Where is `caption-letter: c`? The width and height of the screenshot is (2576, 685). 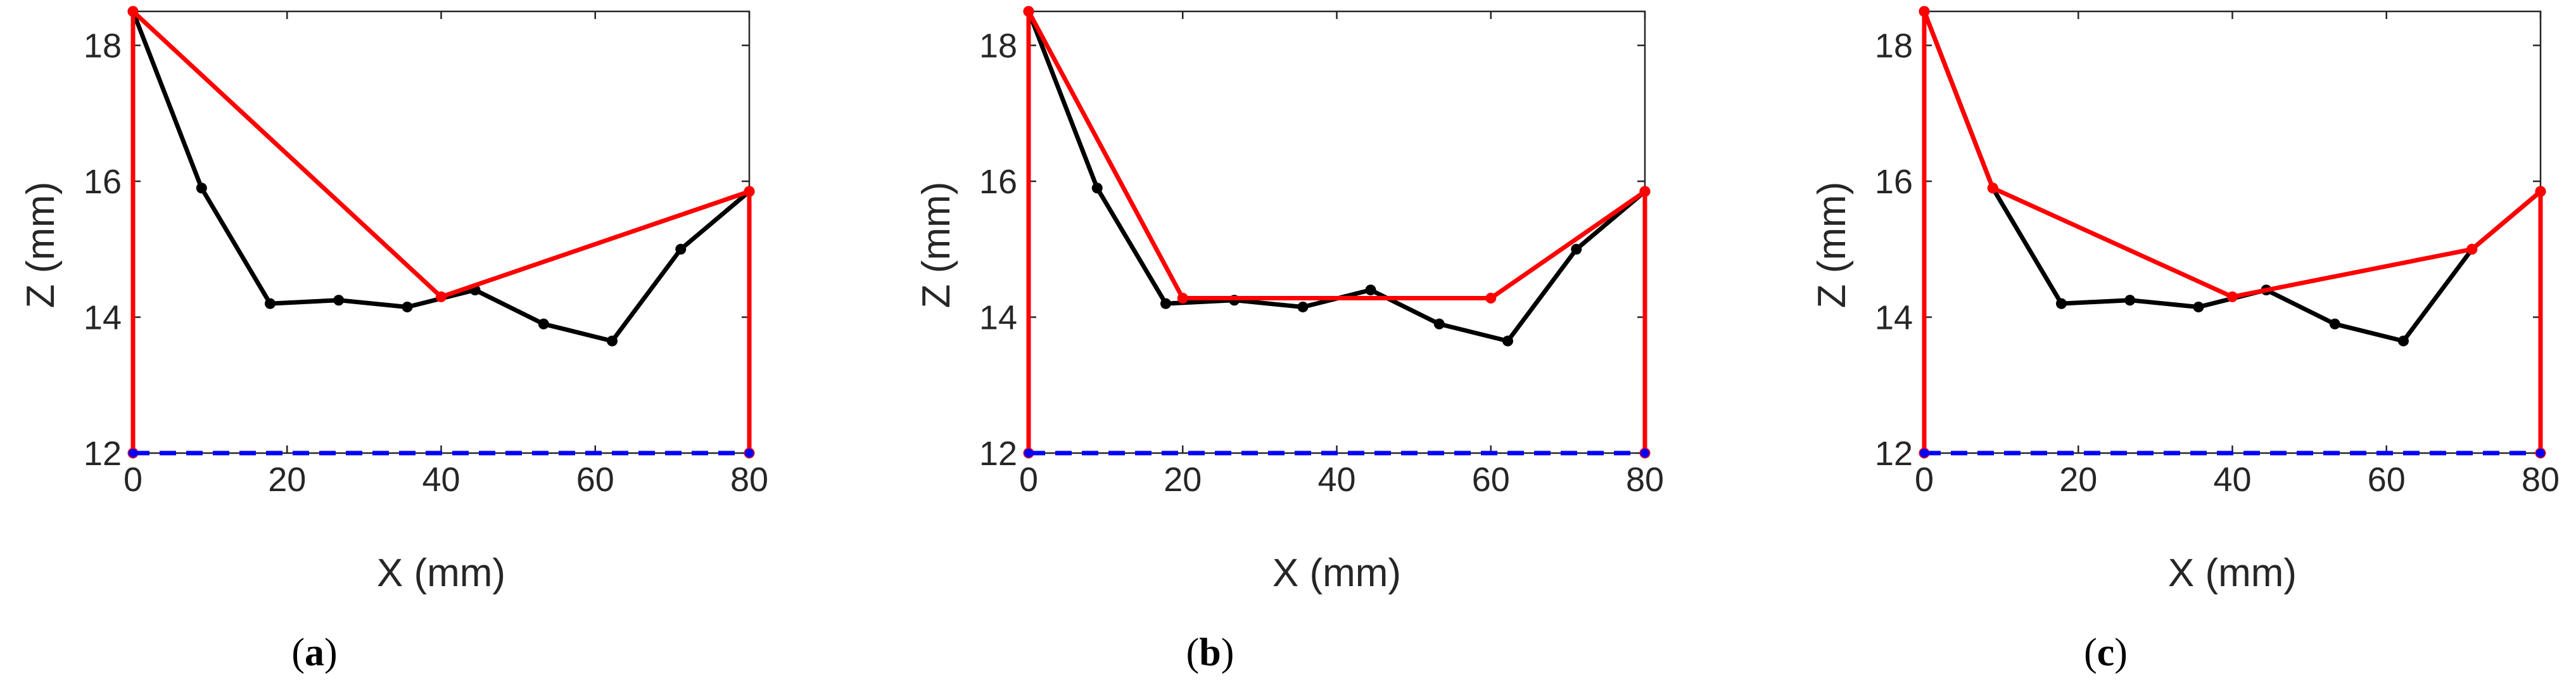
caption-letter: c is located at coordinates (2106, 653).